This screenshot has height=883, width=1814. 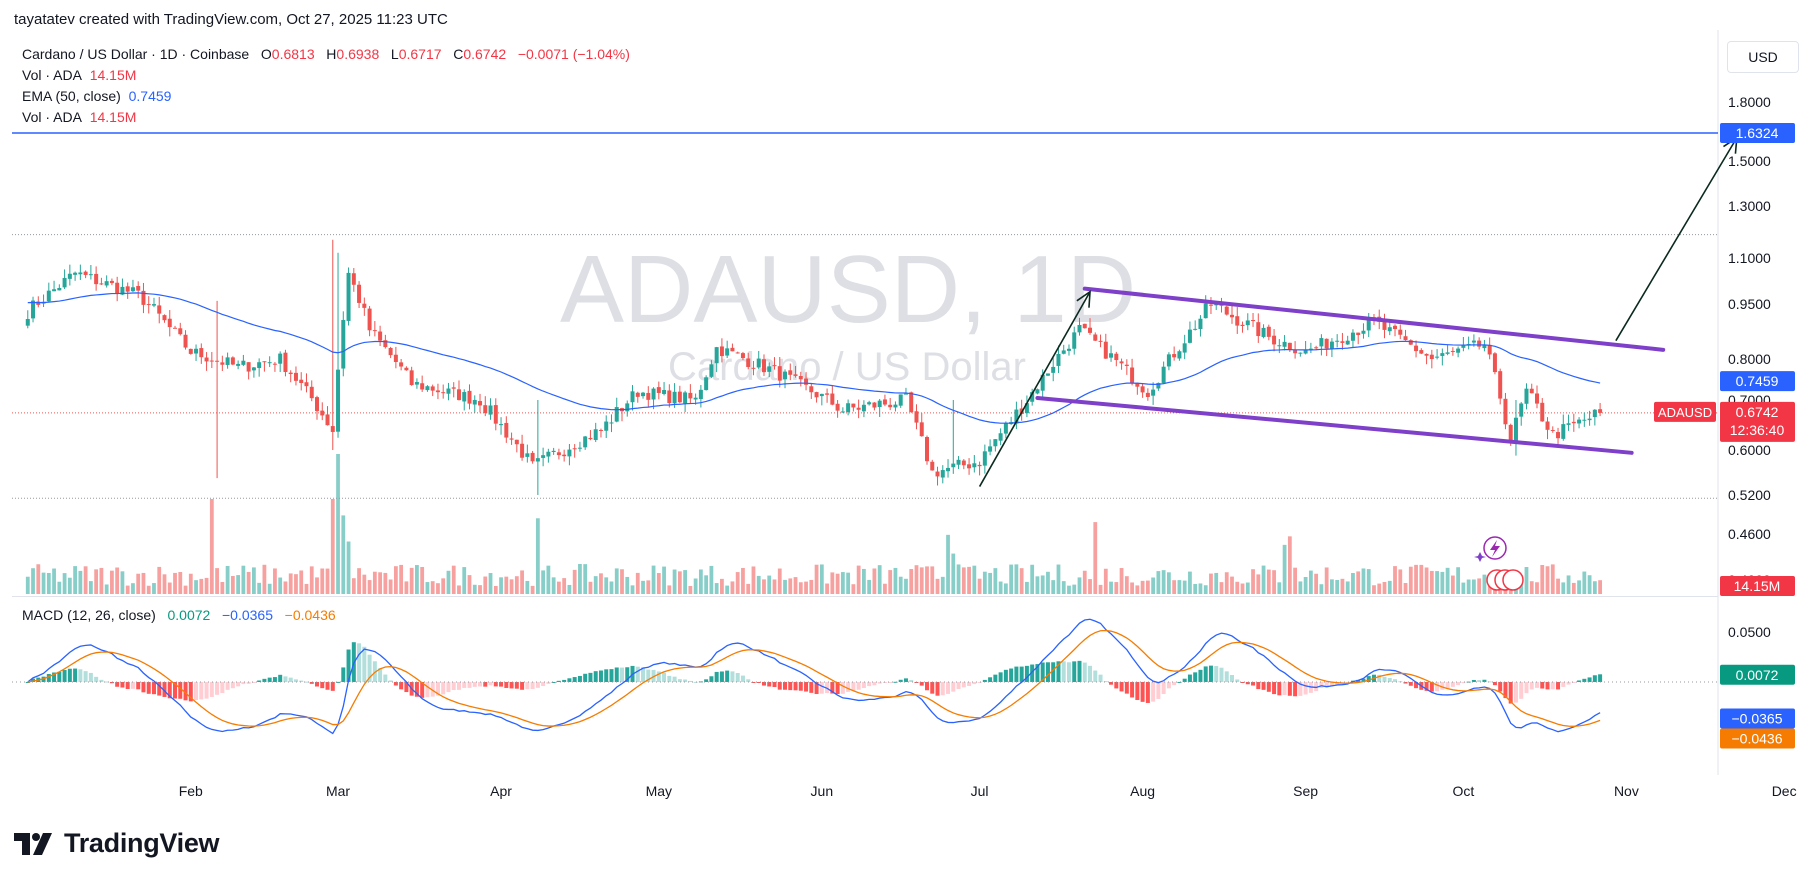 I want to click on pane-divider, so click(x=865, y=596).